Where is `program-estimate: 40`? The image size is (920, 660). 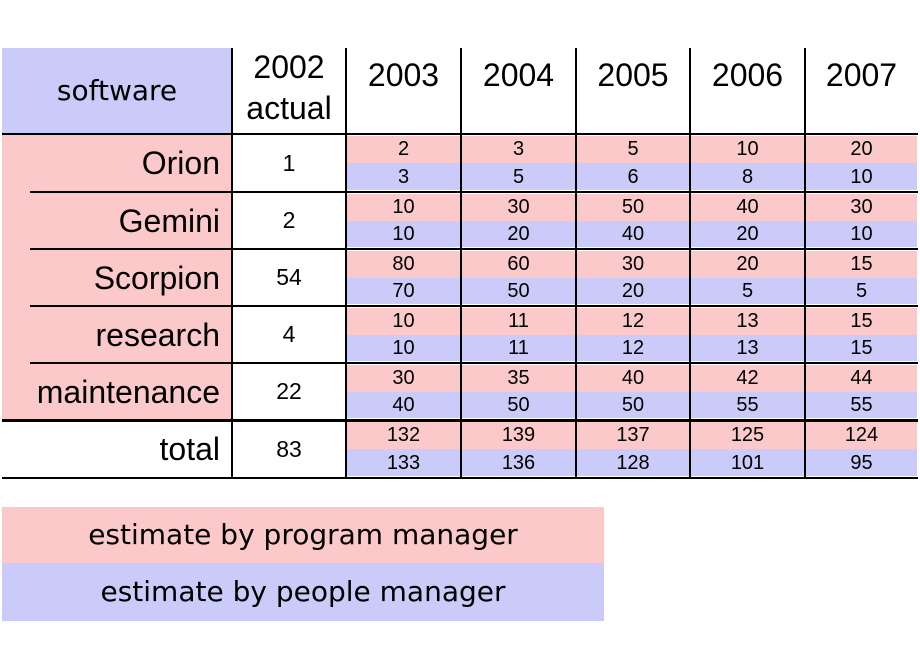 program-estimate: 40 is located at coordinates (747, 206).